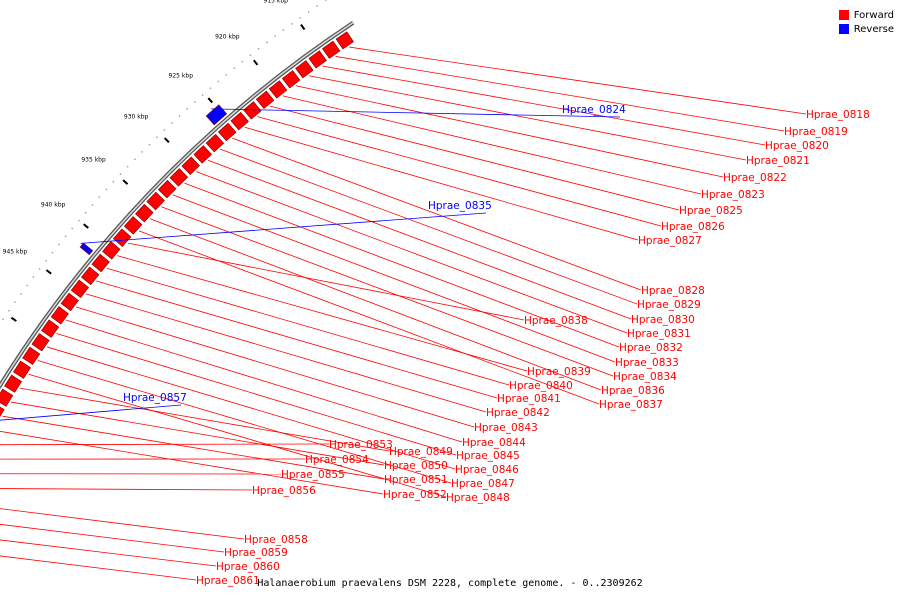 The height and width of the screenshot is (600, 900). I want to click on forward-gene-label: Hprae_0826, so click(693, 227).